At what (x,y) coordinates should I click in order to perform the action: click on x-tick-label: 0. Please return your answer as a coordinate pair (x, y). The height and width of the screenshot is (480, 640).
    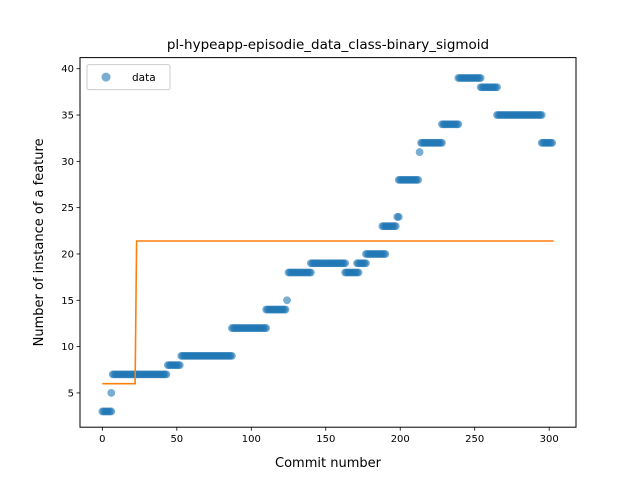
    Looking at the image, I should click on (102, 439).